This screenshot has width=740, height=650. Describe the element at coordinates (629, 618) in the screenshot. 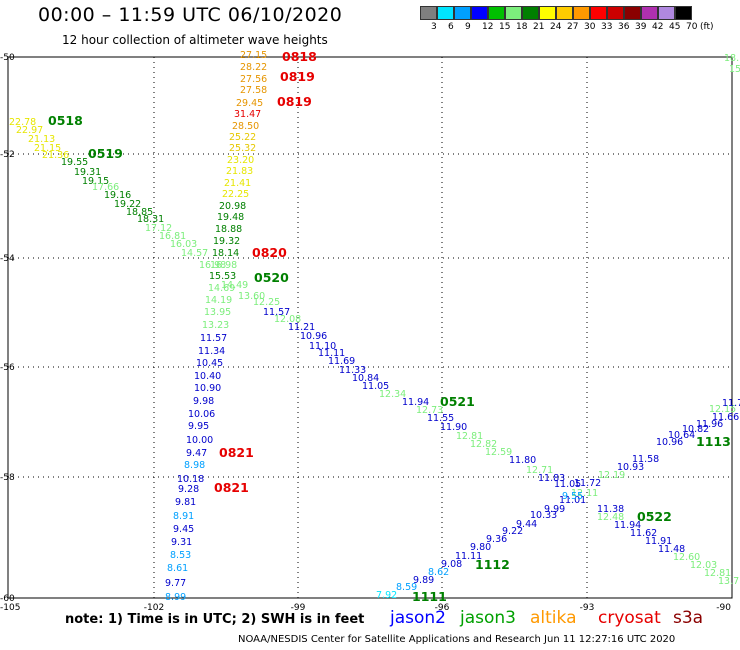

I see `satellite-legend-cryosat: cryosat` at that location.